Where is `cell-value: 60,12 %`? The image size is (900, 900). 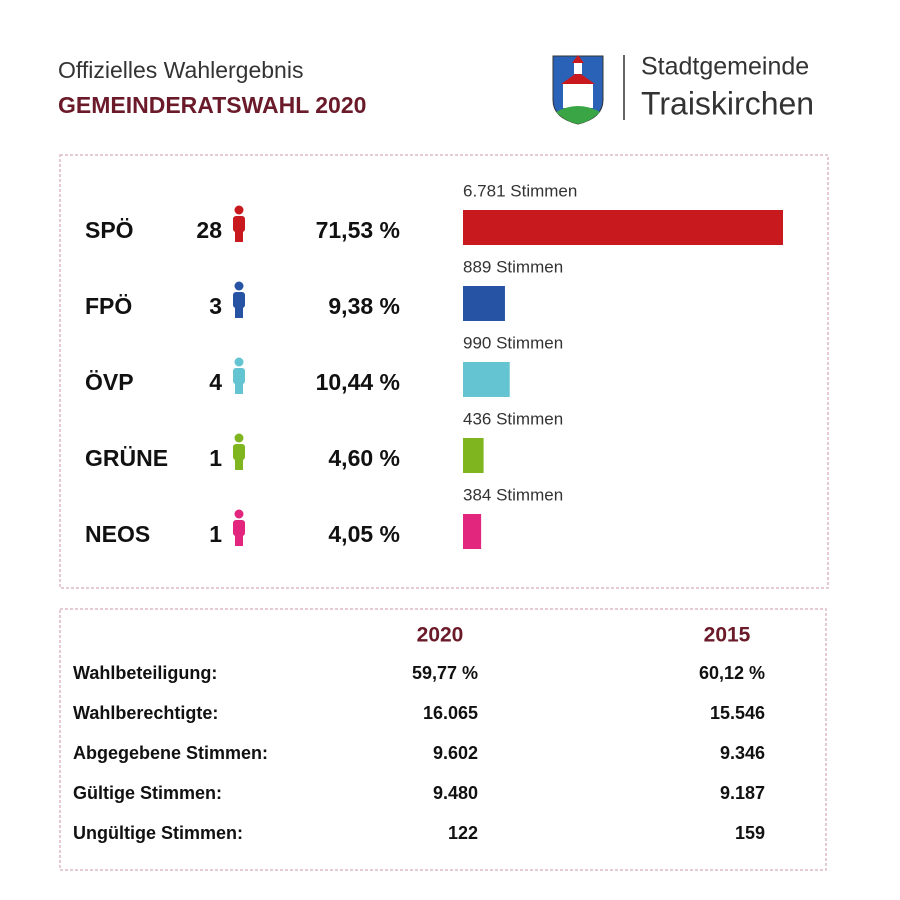
cell-value: 60,12 % is located at coordinates (732, 673).